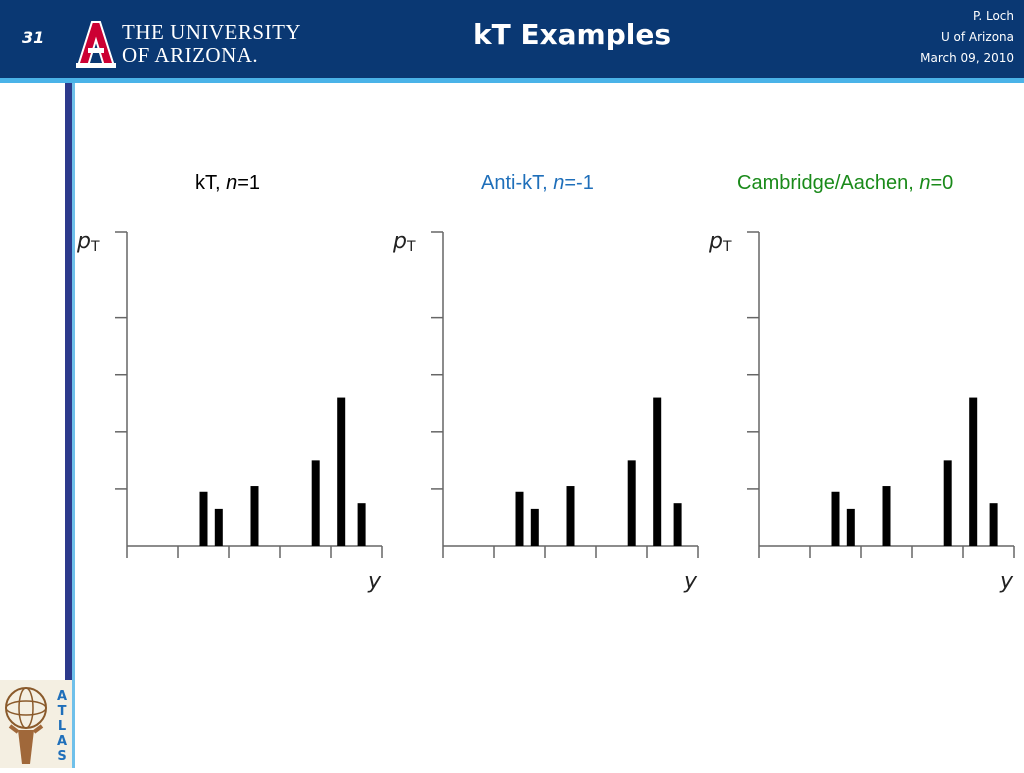  I want to click on slide-meta: P. Loch U of Arizona March 09, 2010, so click(967, 37).